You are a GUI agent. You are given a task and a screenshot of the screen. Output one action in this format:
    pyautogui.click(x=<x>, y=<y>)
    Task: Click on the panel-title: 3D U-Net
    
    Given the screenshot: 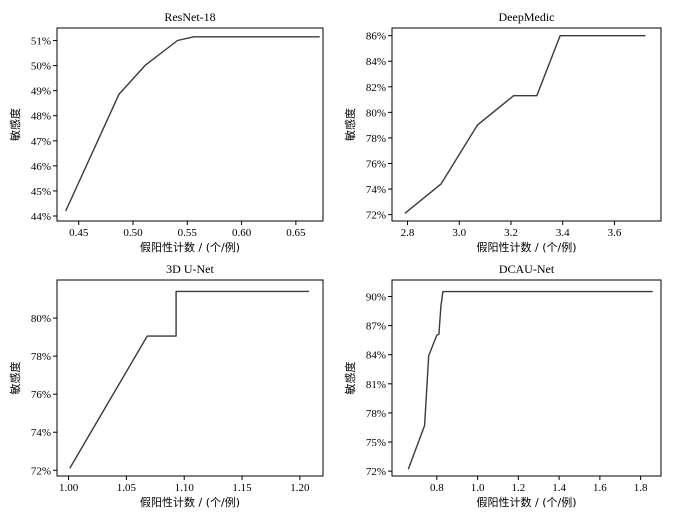 What is the action you would take?
    pyautogui.click(x=190, y=269)
    